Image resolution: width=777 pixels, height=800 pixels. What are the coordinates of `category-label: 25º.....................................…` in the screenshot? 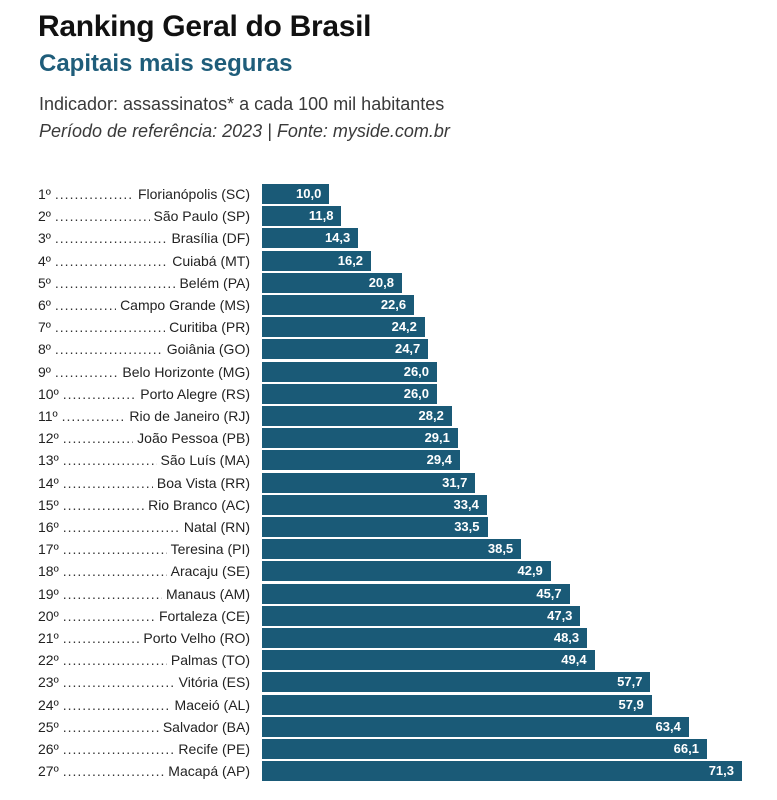 It's located at (144, 727).